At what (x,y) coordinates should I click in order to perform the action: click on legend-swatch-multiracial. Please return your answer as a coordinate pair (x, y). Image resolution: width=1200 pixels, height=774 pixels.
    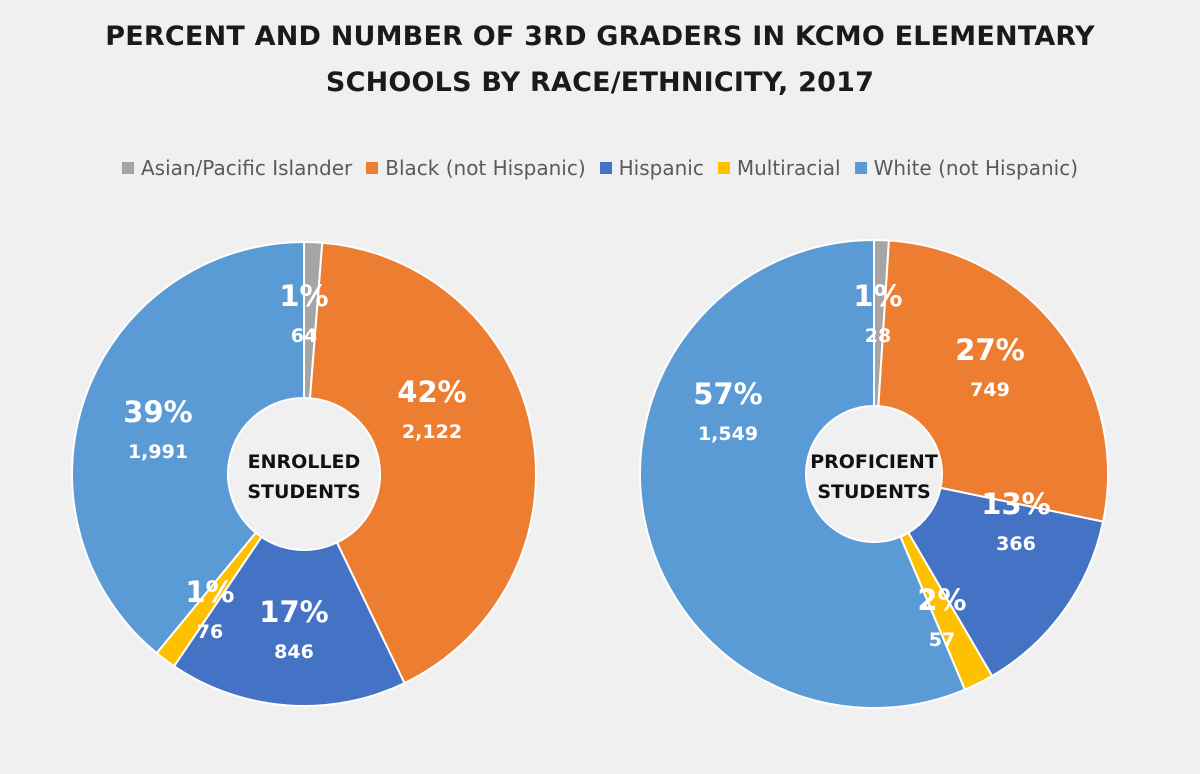
    Looking at the image, I should click on (723, 168).